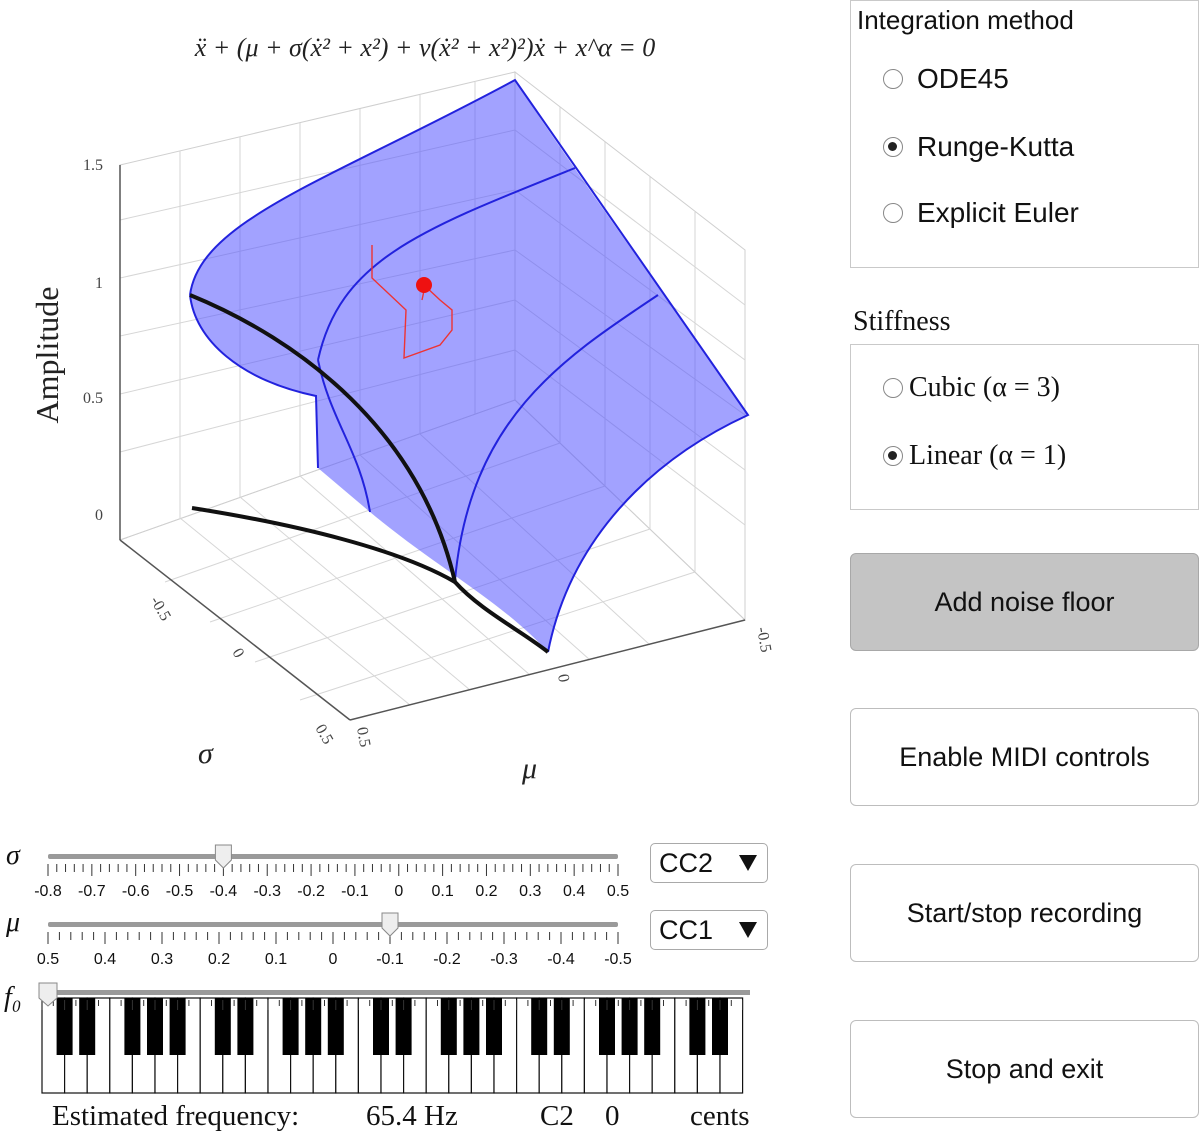 This screenshot has height=1136, width=1200. Describe the element at coordinates (988, 455) in the screenshot. I see `radio-linear-label: Linear (α = 1)` at that location.